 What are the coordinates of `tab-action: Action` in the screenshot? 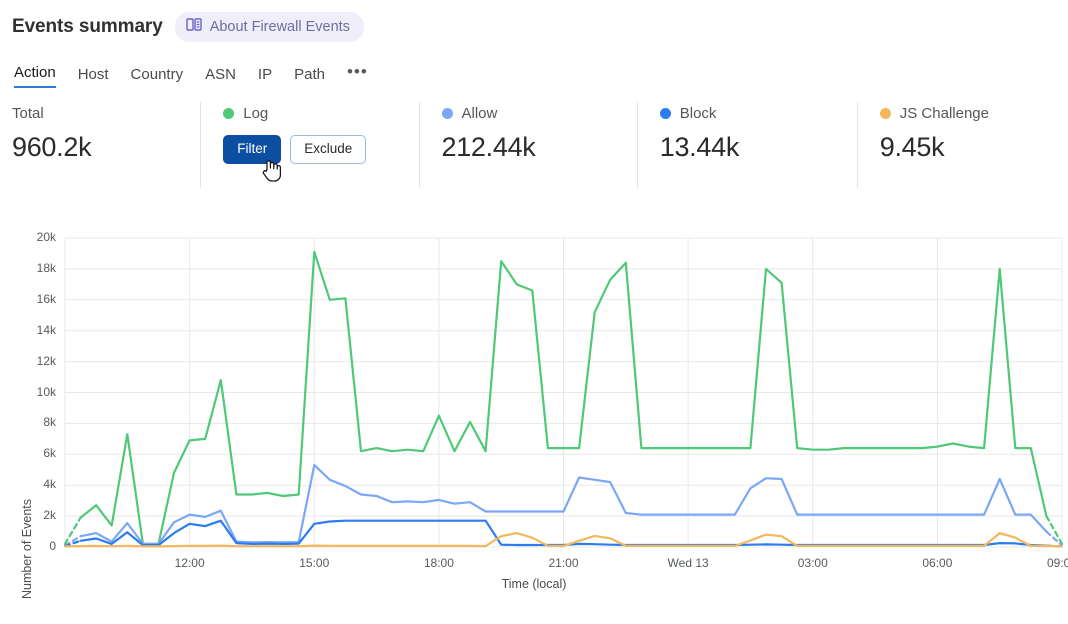 It's located at (35, 76).